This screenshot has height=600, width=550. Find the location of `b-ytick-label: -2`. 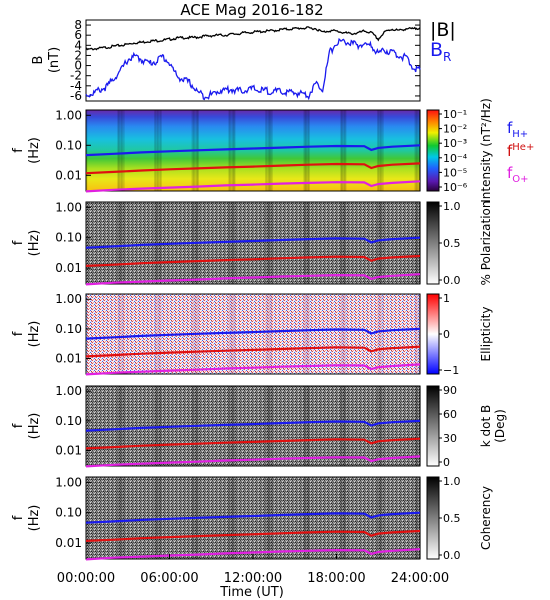

b-ytick-label: -2 is located at coordinates (76, 76).